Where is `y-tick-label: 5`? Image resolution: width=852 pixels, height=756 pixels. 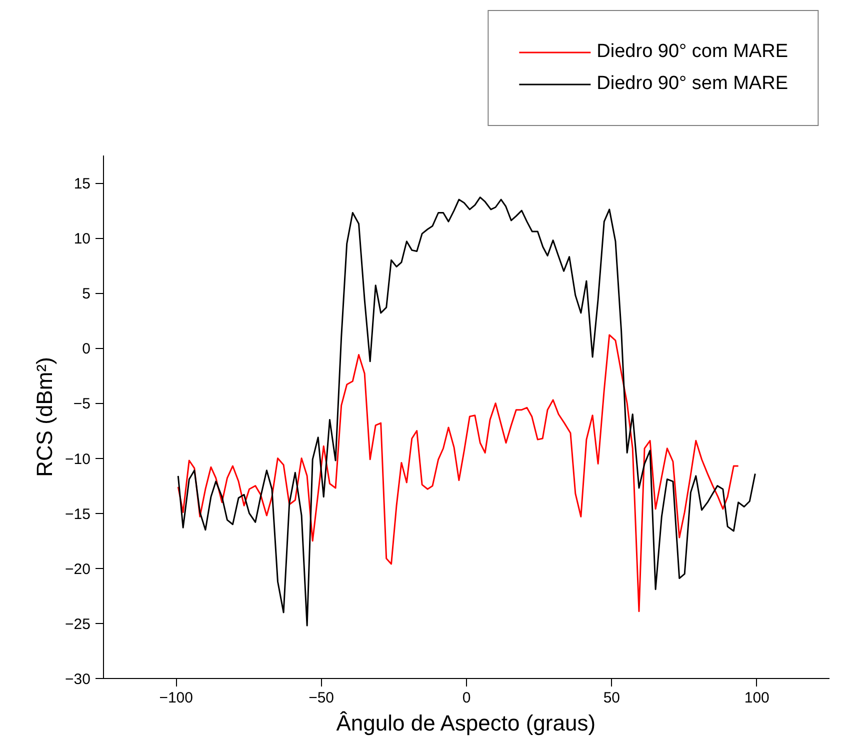 y-tick-label: 5 is located at coordinates (86, 294).